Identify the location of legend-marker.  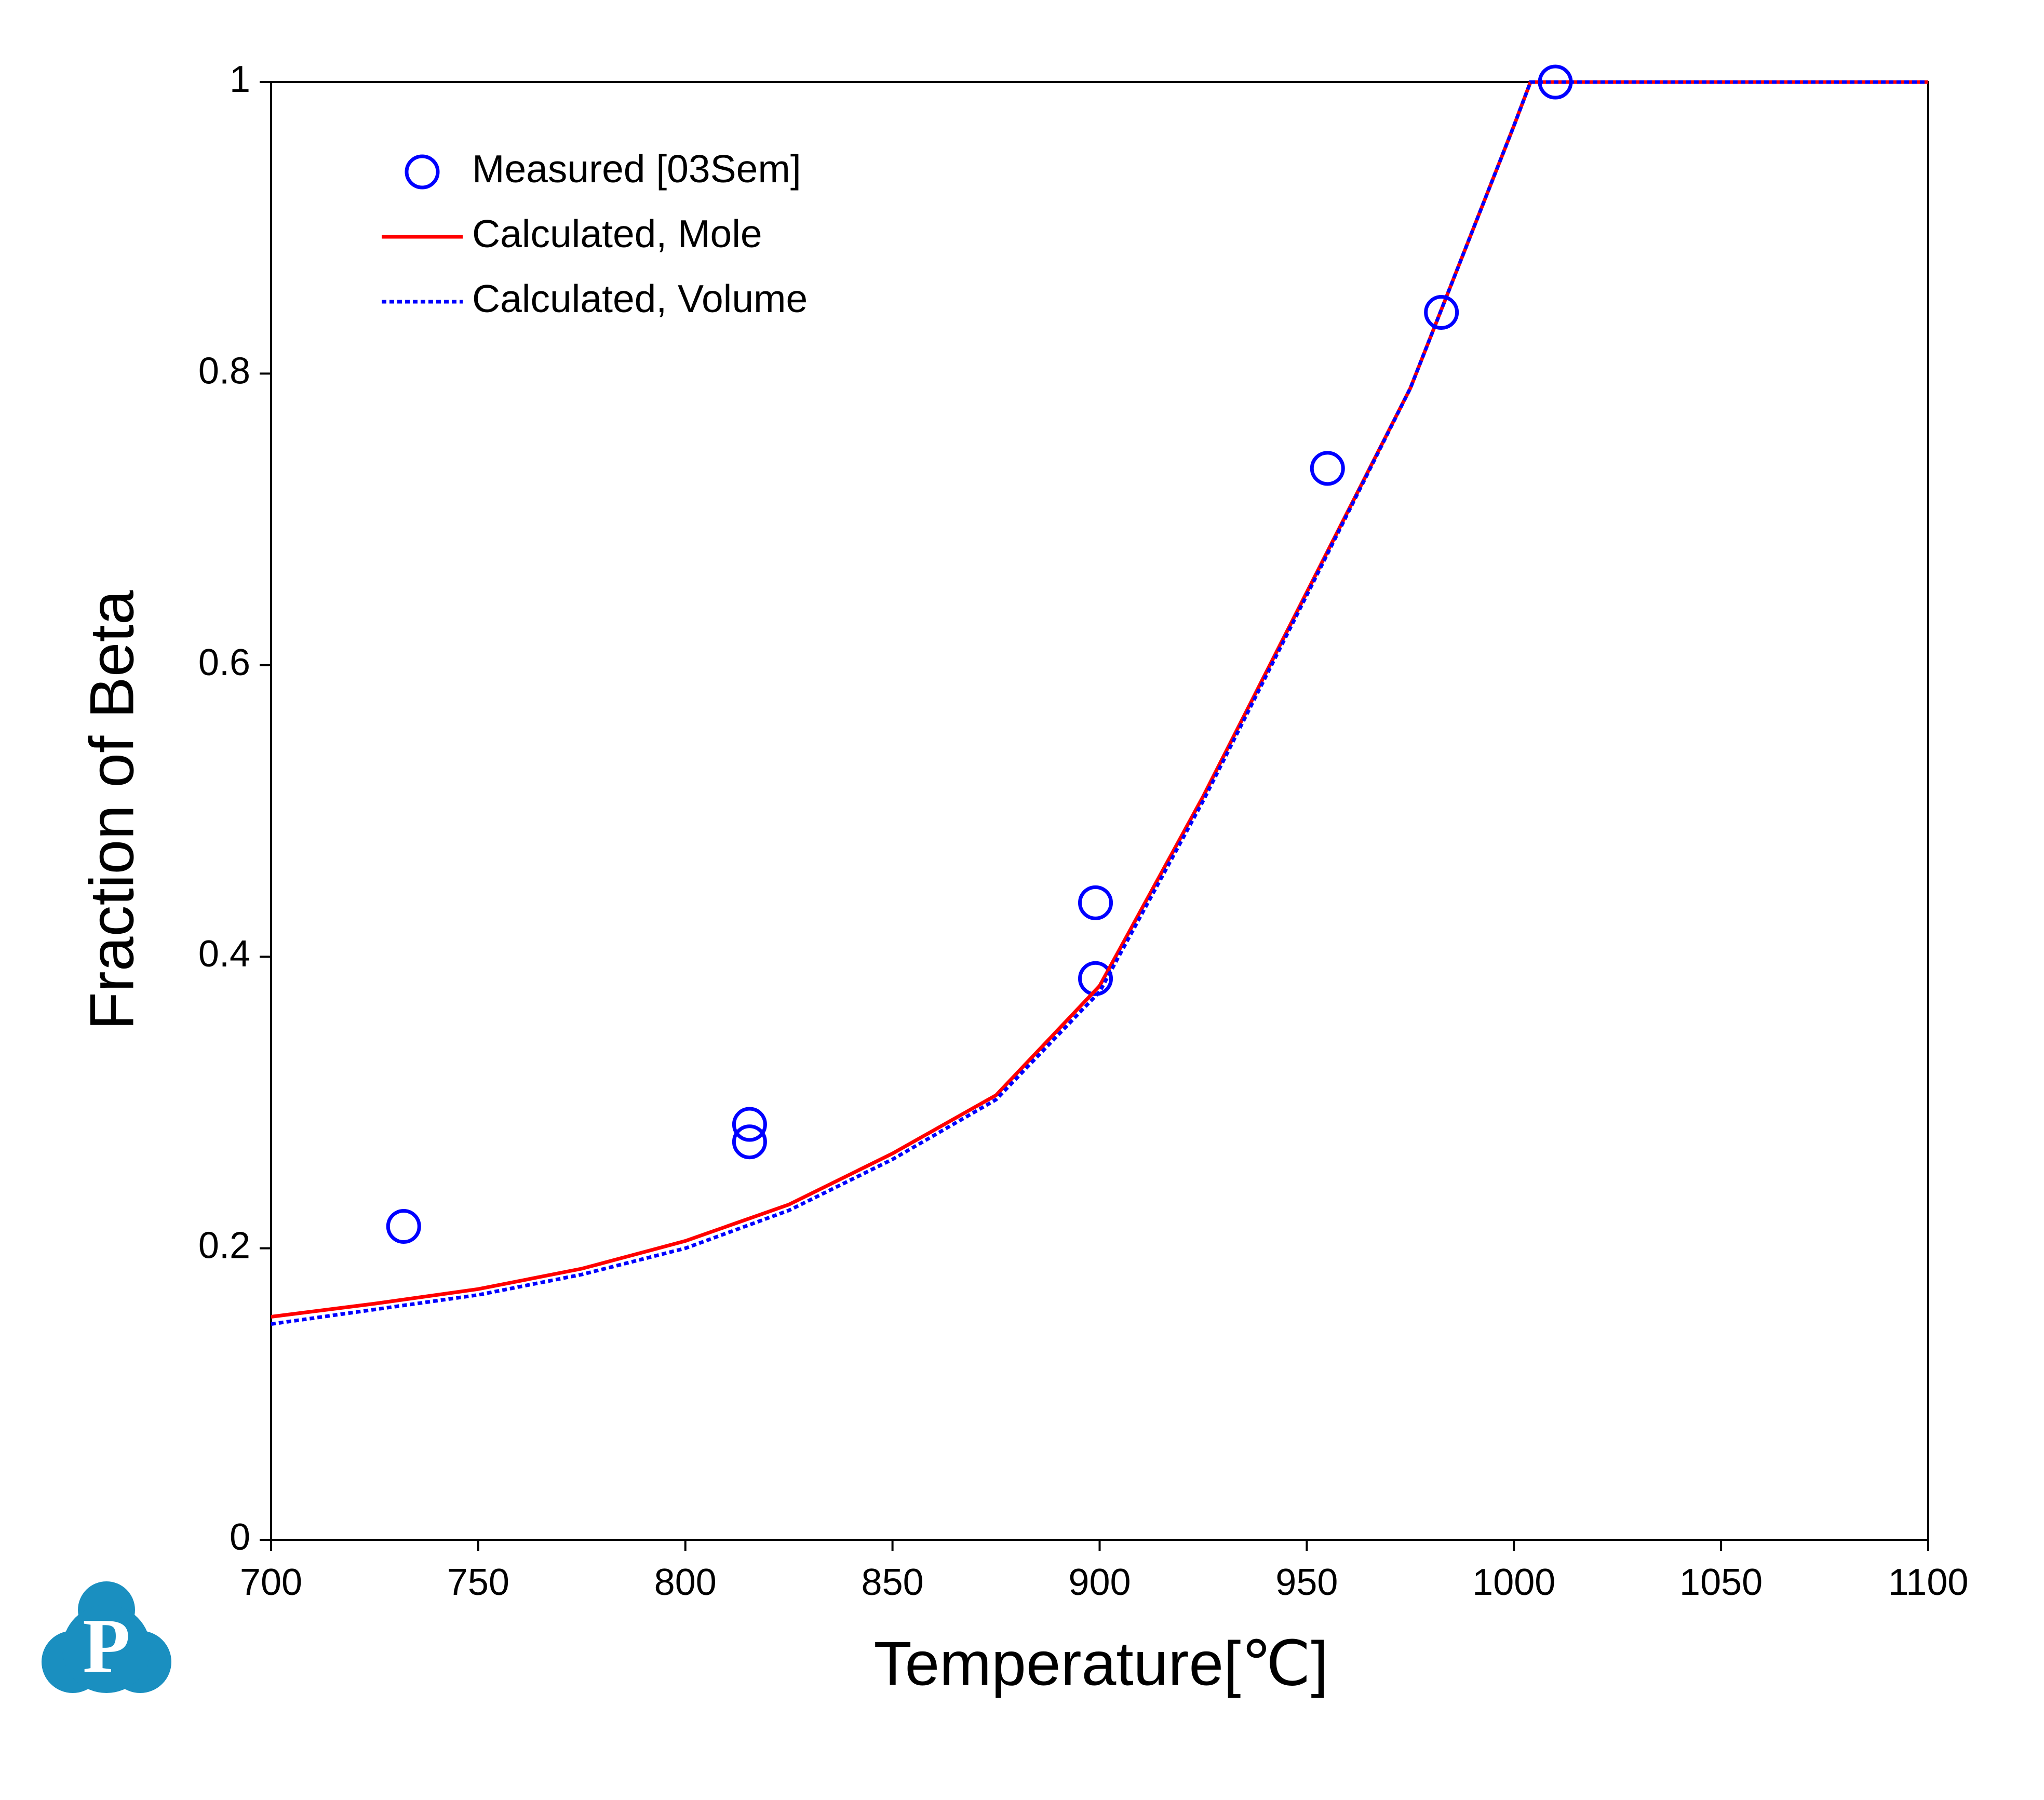
(422, 172).